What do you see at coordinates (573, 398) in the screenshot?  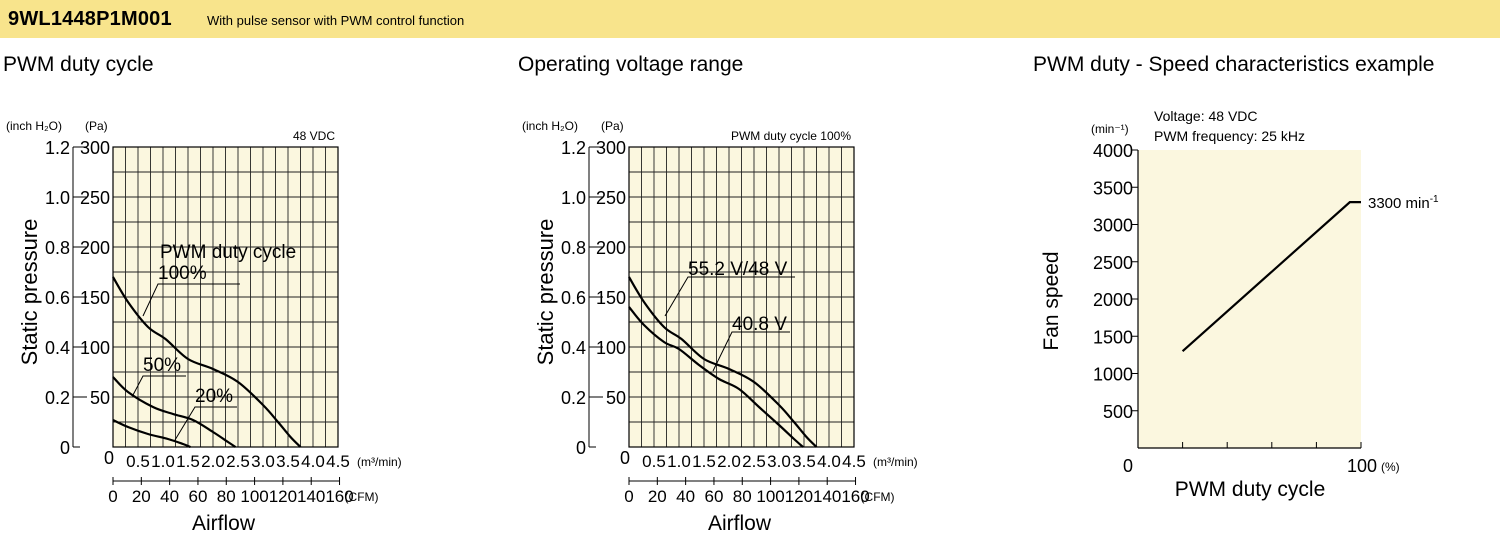 I see `chart2-y-tick-label-inch: 0.2` at bounding box center [573, 398].